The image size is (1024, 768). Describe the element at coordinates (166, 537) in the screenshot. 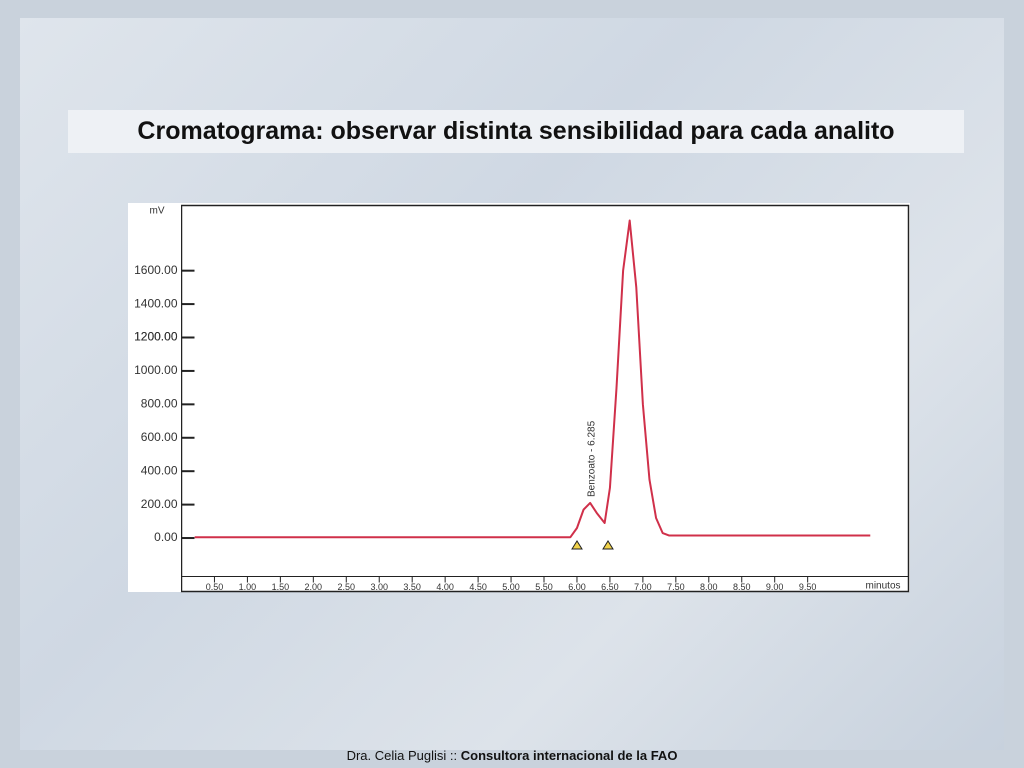

I see `y-tick-label: 0.00` at that location.